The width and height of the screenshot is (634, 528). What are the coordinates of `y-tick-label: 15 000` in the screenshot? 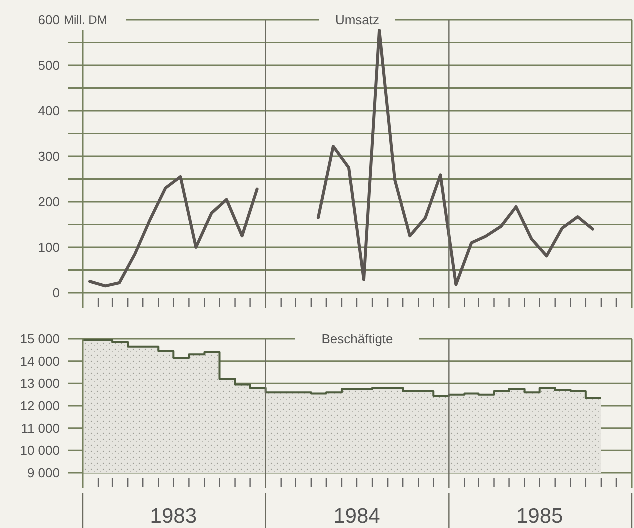 It's located at (40, 339).